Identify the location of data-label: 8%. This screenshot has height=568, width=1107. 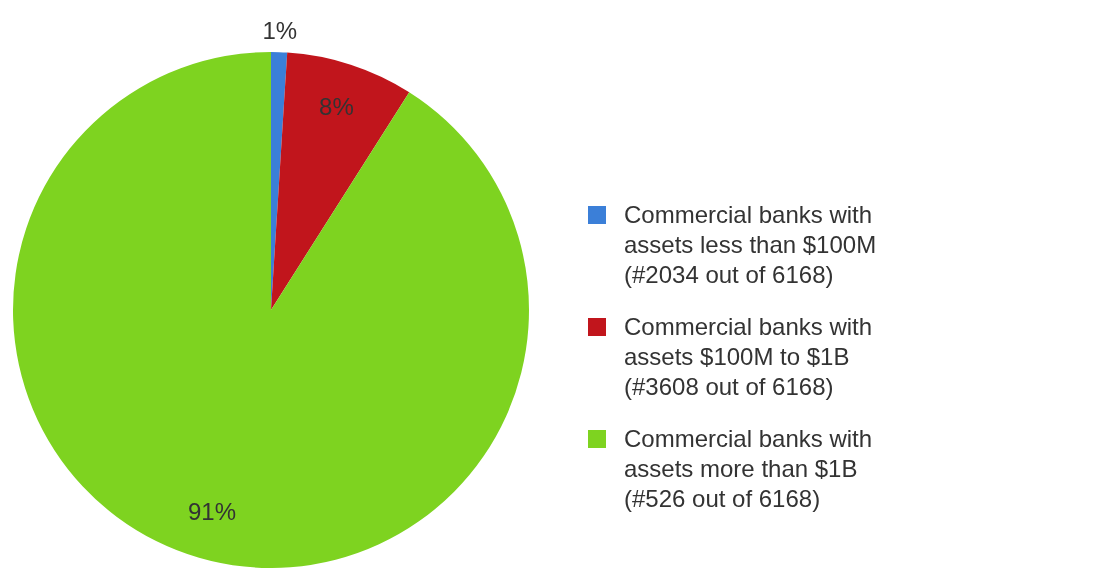
(336, 107).